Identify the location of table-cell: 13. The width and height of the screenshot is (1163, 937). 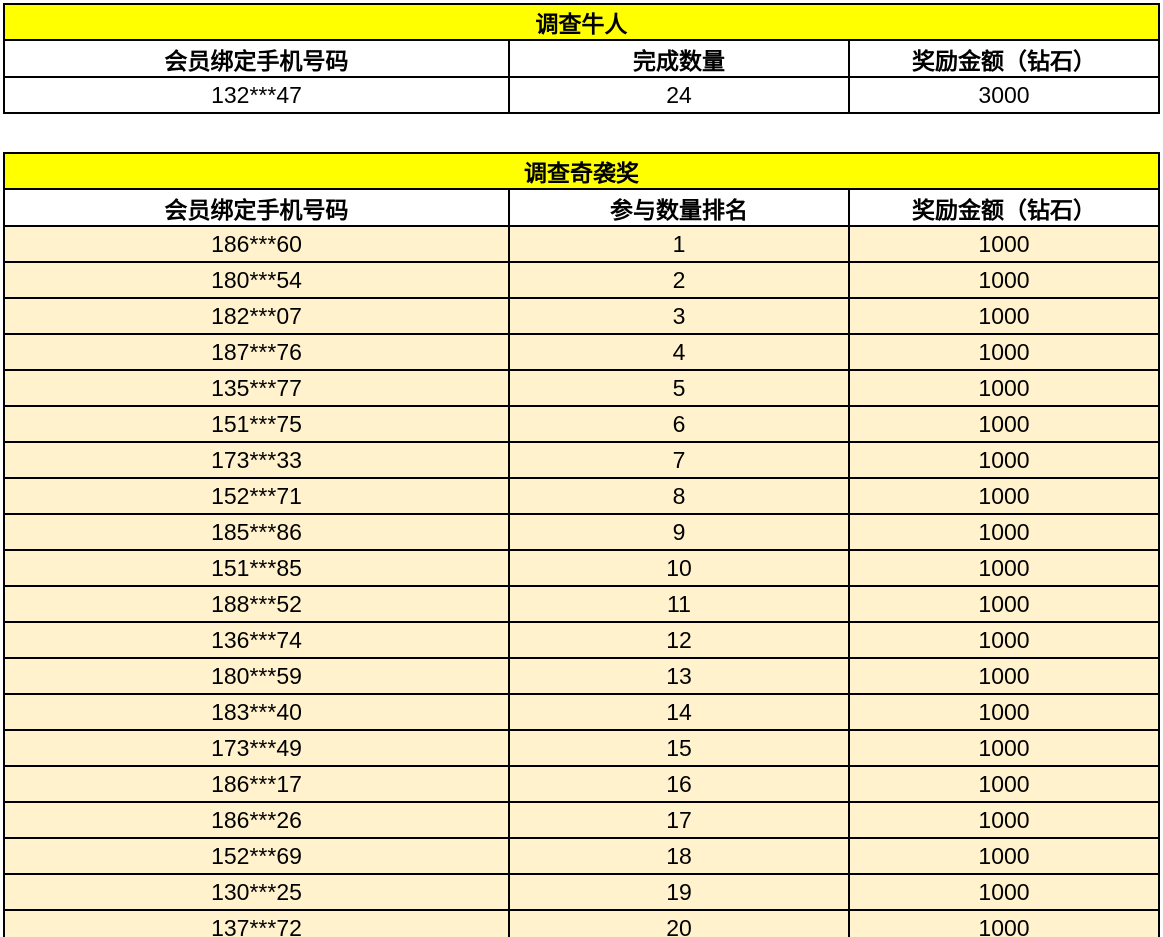
(679, 676).